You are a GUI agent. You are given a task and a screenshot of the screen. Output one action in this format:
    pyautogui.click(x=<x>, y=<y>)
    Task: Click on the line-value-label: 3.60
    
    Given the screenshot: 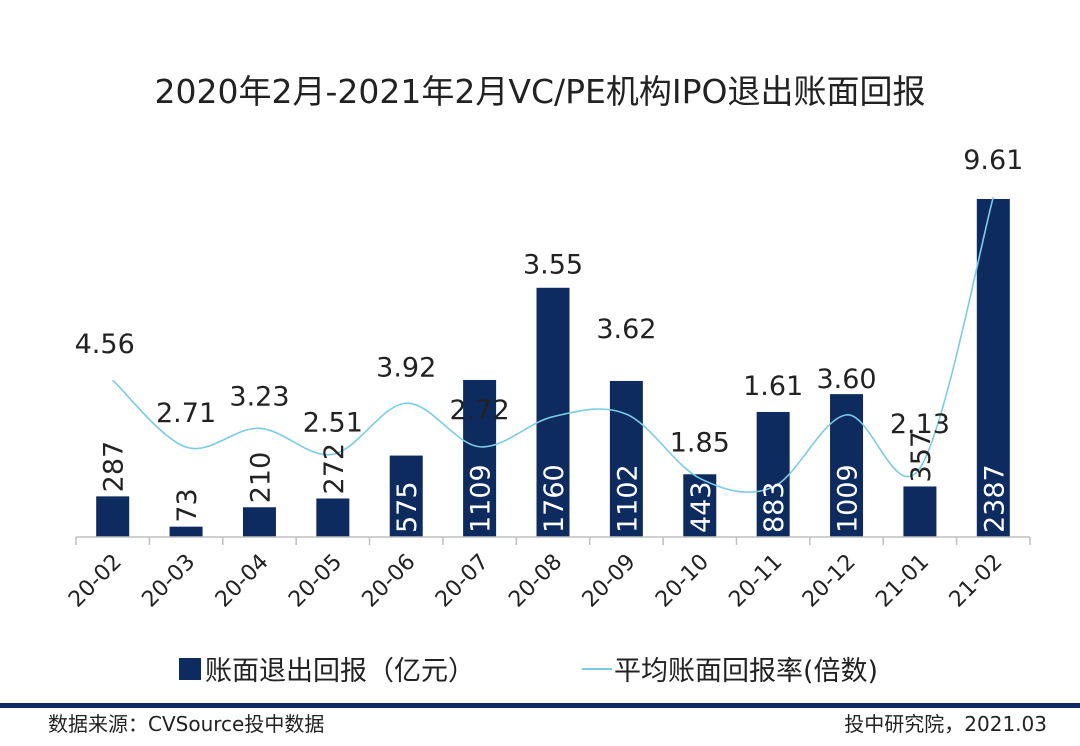 What is the action you would take?
    pyautogui.click(x=846, y=379)
    